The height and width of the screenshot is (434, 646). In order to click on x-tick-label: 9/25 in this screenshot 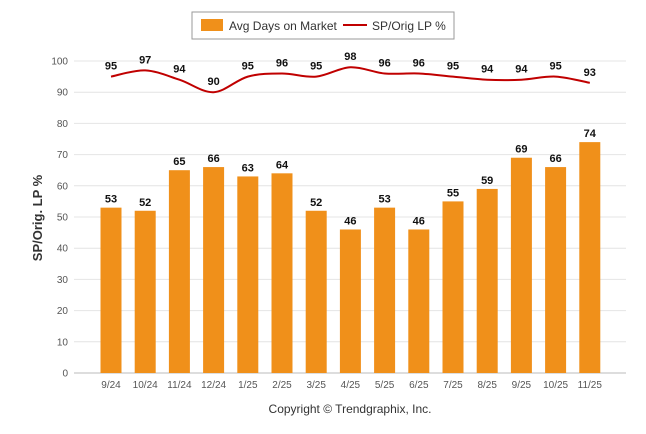, I will do `click(522, 385)`.